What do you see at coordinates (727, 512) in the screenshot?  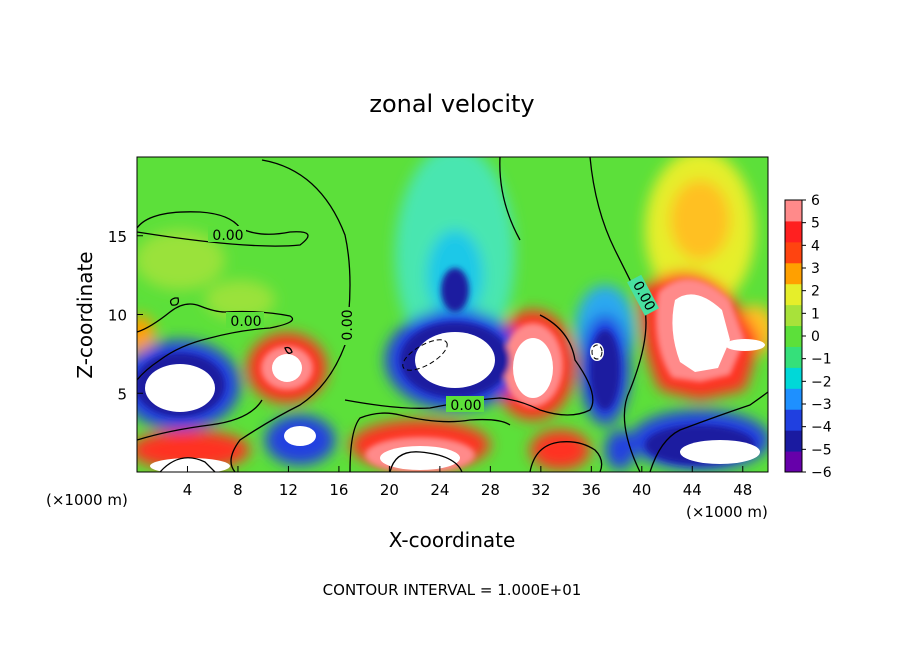 I see `x-unit-right: (×1000 m)` at bounding box center [727, 512].